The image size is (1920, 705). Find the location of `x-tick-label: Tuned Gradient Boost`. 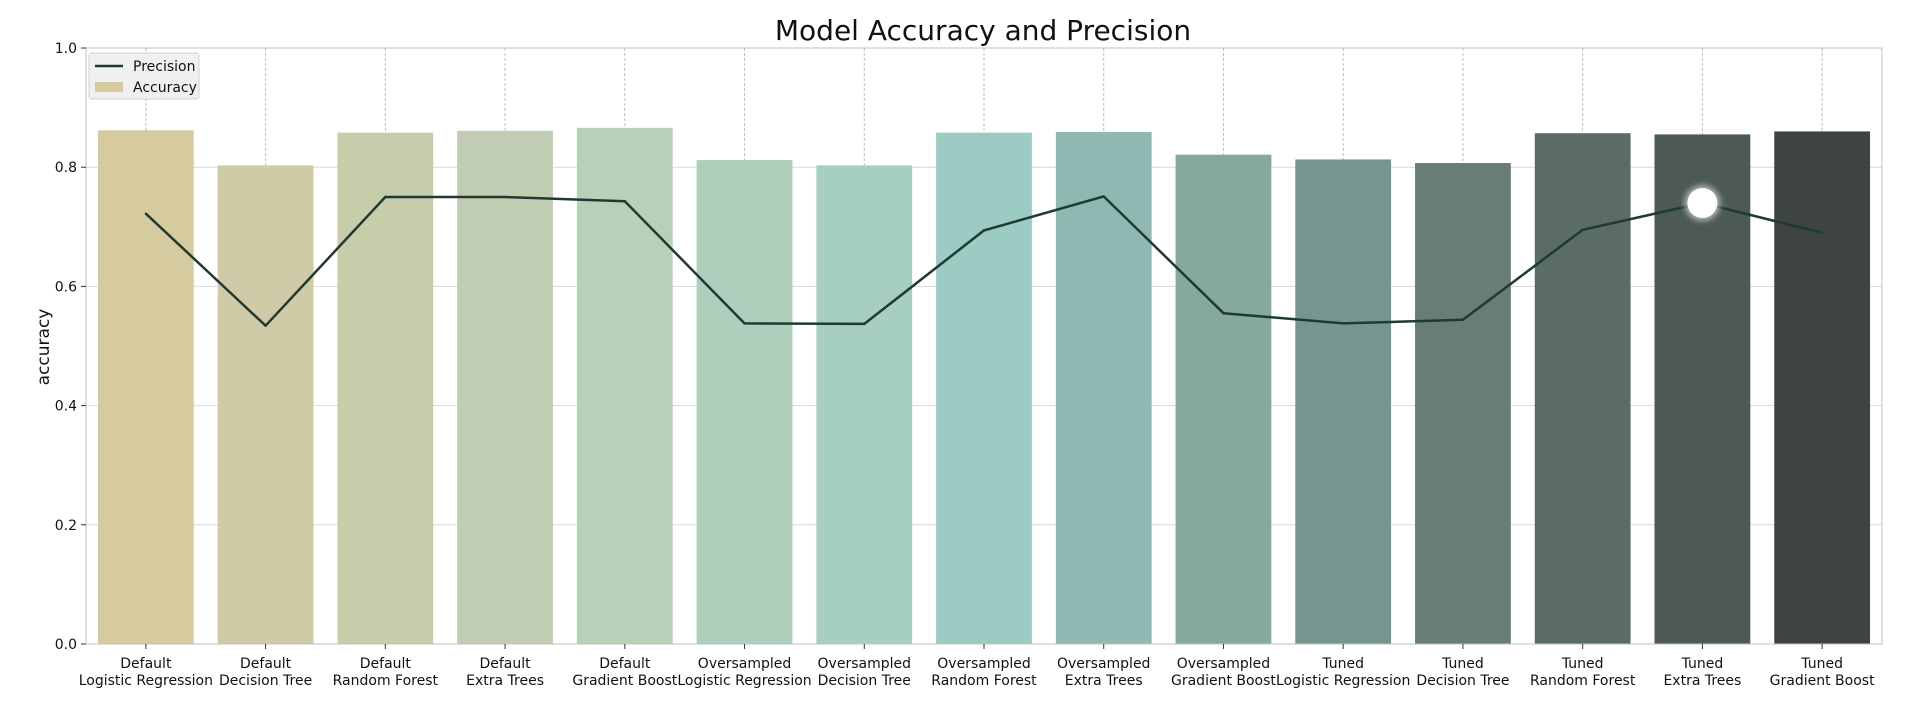

x-tick-label: Tuned Gradient Boost is located at coordinates (1822, 672).